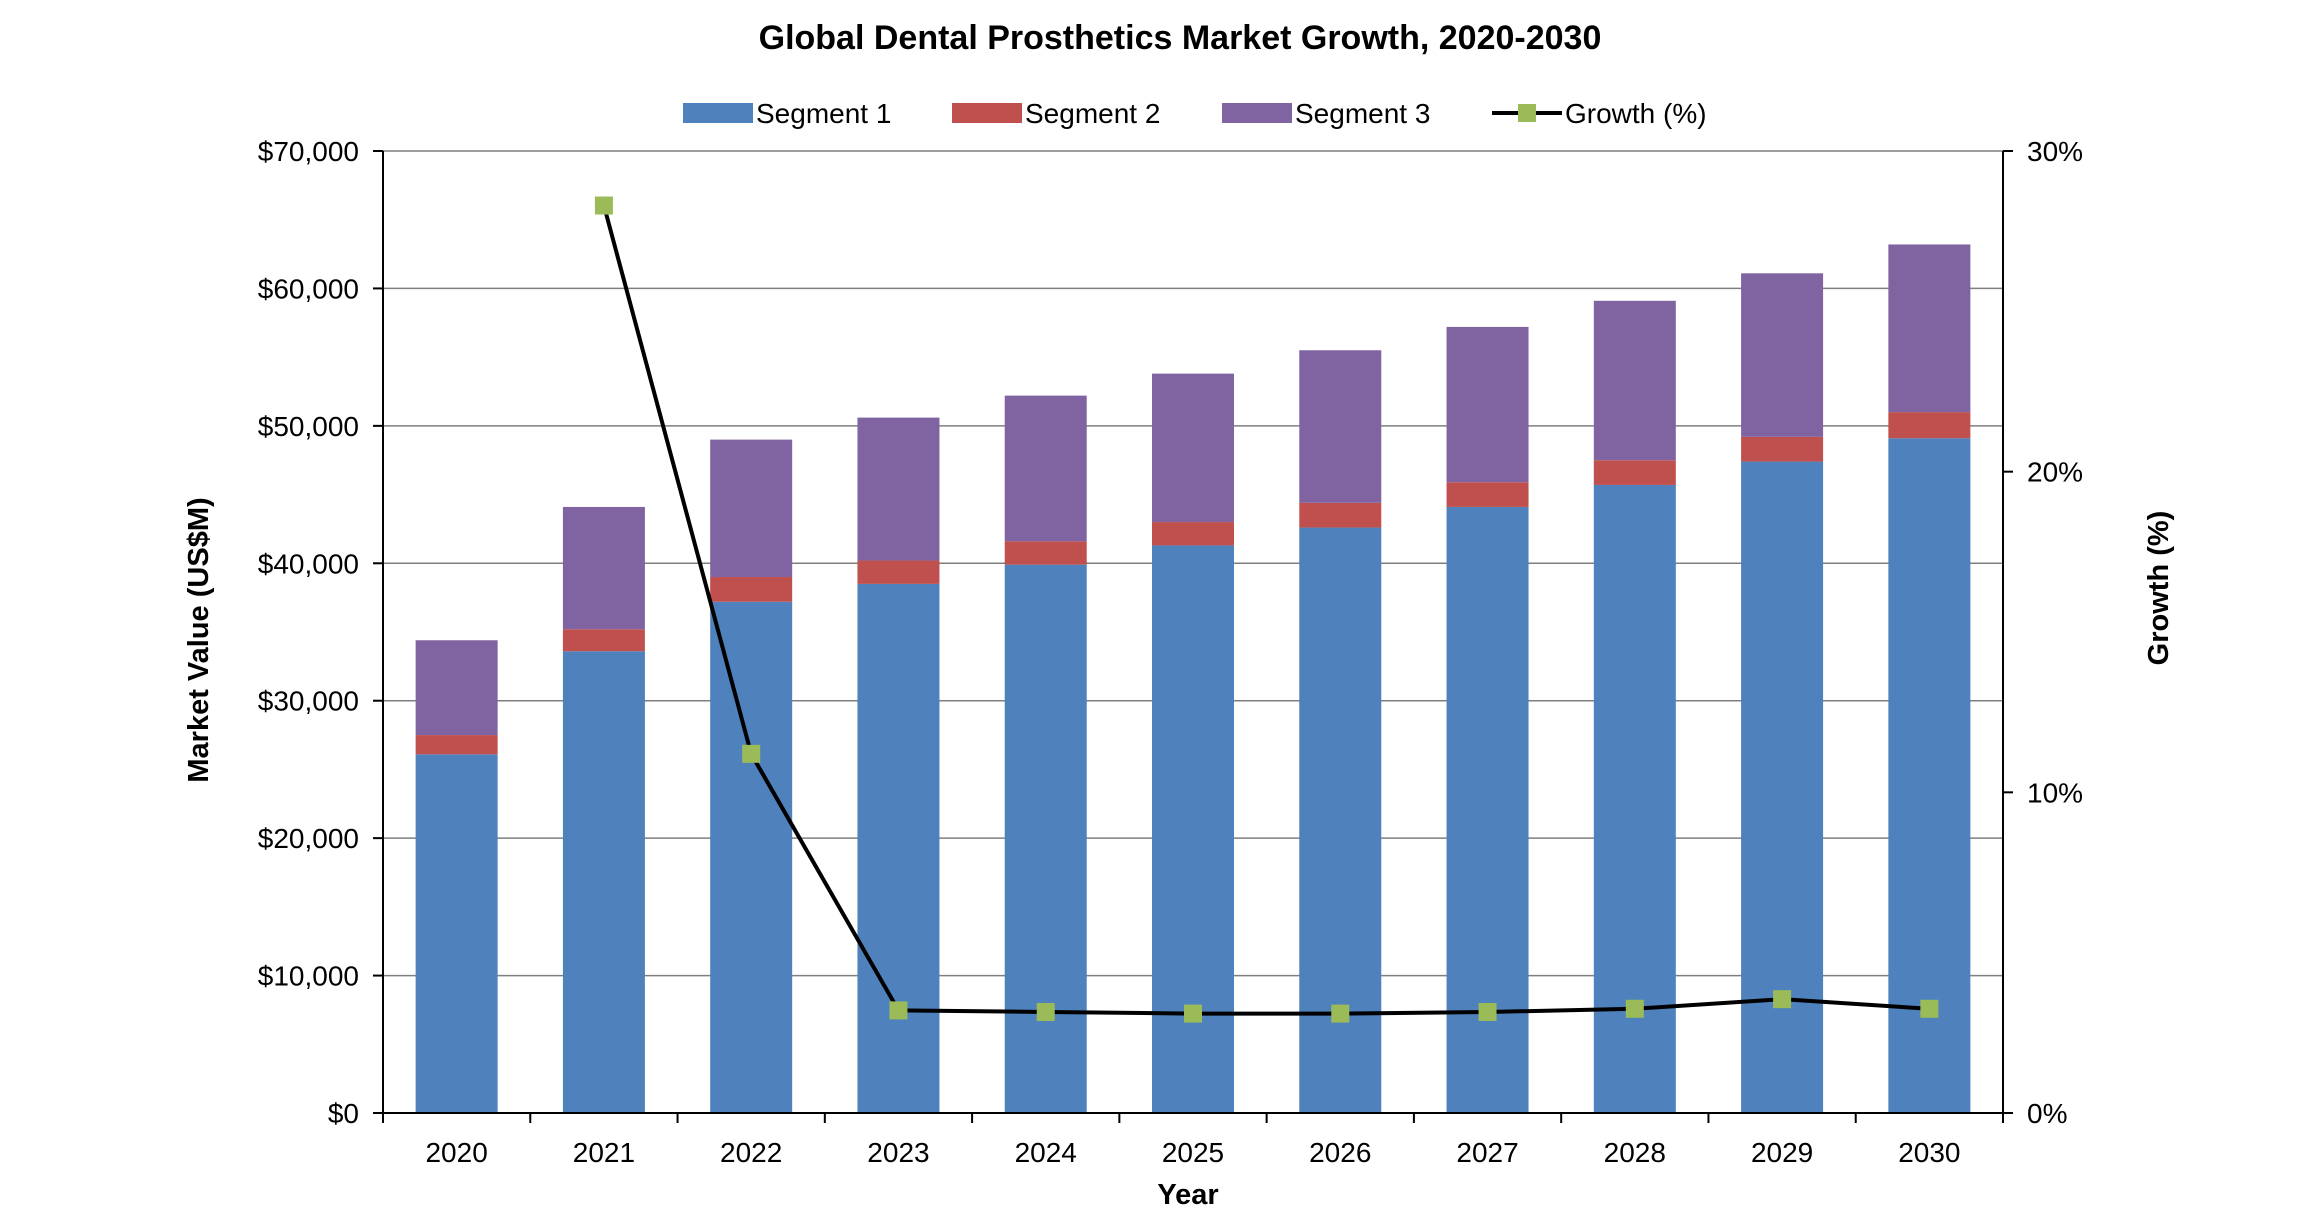 The image size is (2310, 1209). Describe the element at coordinates (1634, 1008) in the screenshot. I see `growth-marker-2028` at that location.